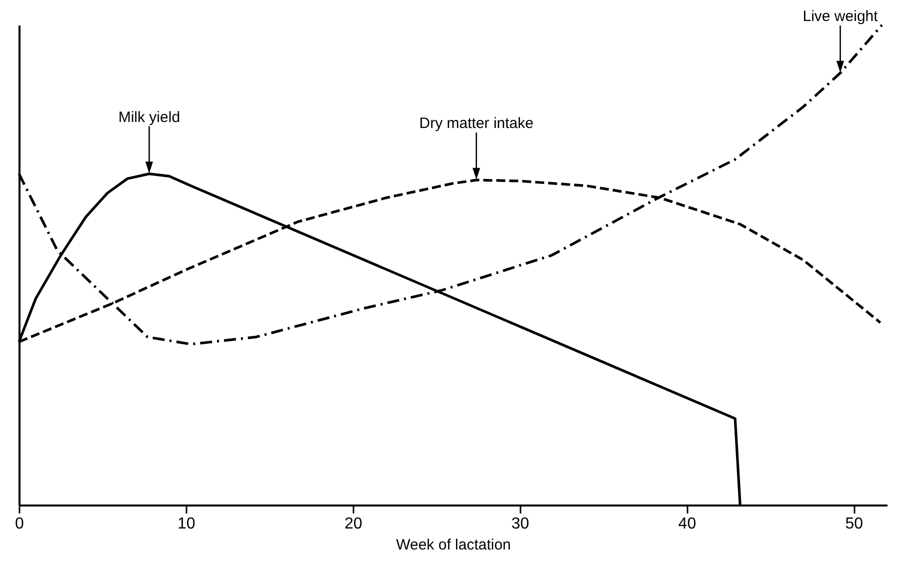 This screenshot has height=582, width=900. I want to click on series-label: Live weight, so click(840, 16).